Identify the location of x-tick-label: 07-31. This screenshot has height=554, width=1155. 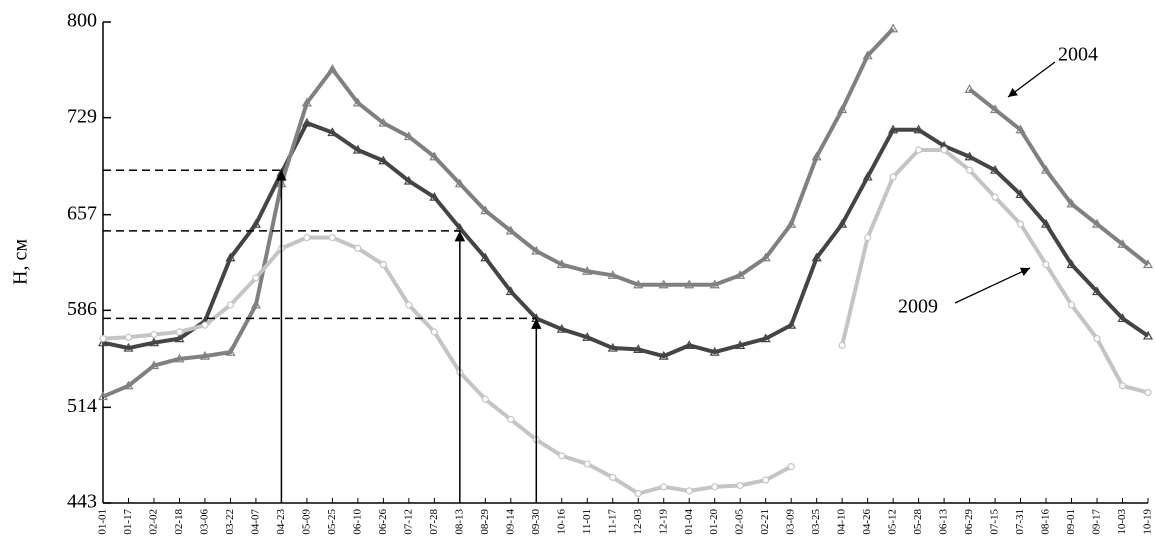
(1020, 522).